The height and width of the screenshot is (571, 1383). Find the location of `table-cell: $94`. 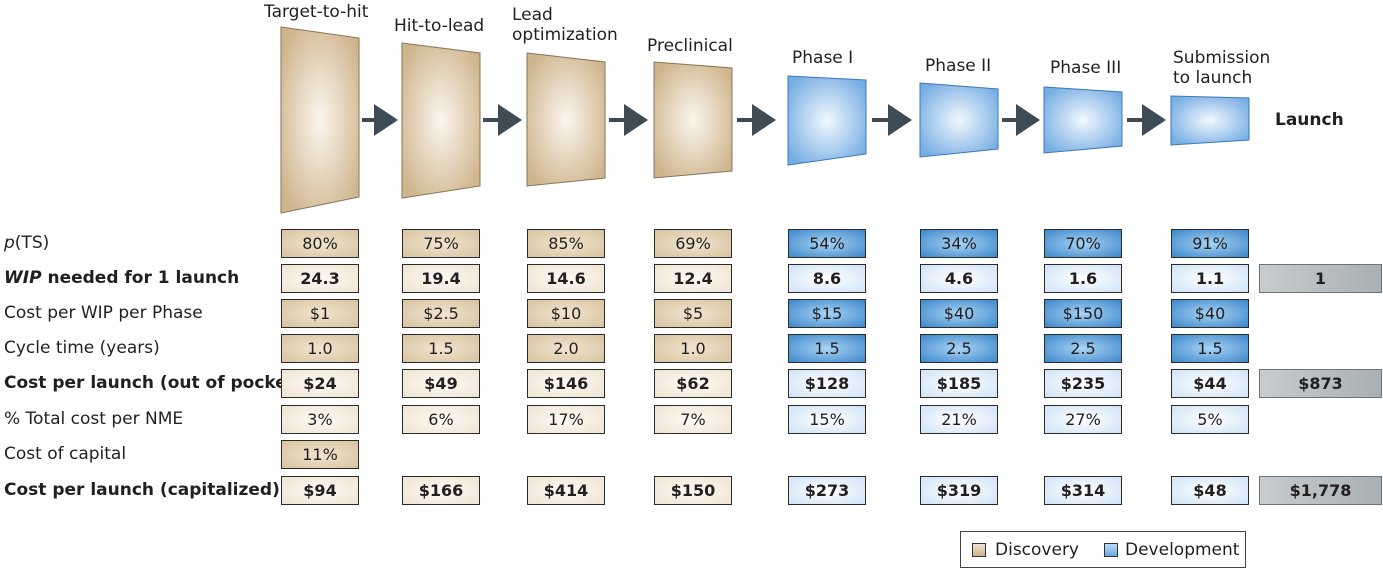

table-cell: $94 is located at coordinates (320, 490).